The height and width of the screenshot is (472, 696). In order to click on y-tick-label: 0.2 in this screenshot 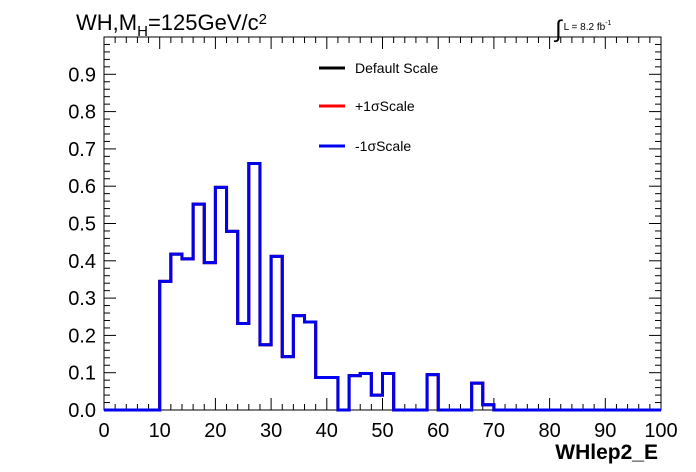, I will do `click(82, 336)`.